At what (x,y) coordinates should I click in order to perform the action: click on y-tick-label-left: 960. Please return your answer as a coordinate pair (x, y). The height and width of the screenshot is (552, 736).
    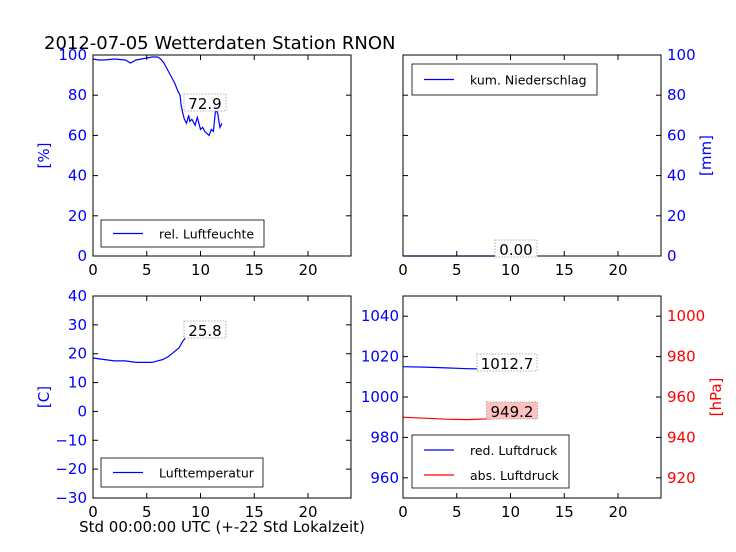
    Looking at the image, I should click on (384, 478).